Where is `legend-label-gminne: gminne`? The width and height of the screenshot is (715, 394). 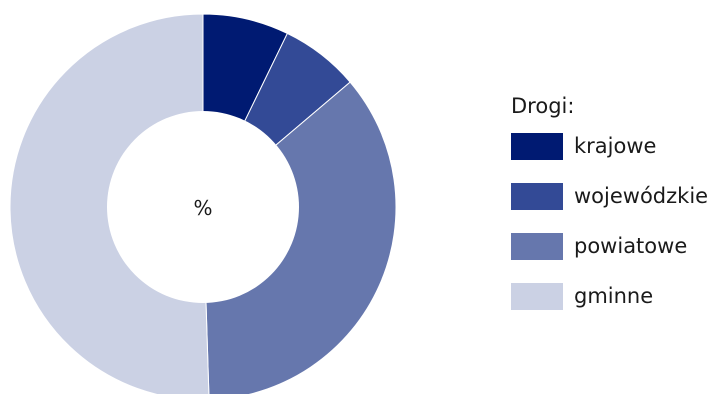 legend-label-gminne: gminne is located at coordinates (614, 296).